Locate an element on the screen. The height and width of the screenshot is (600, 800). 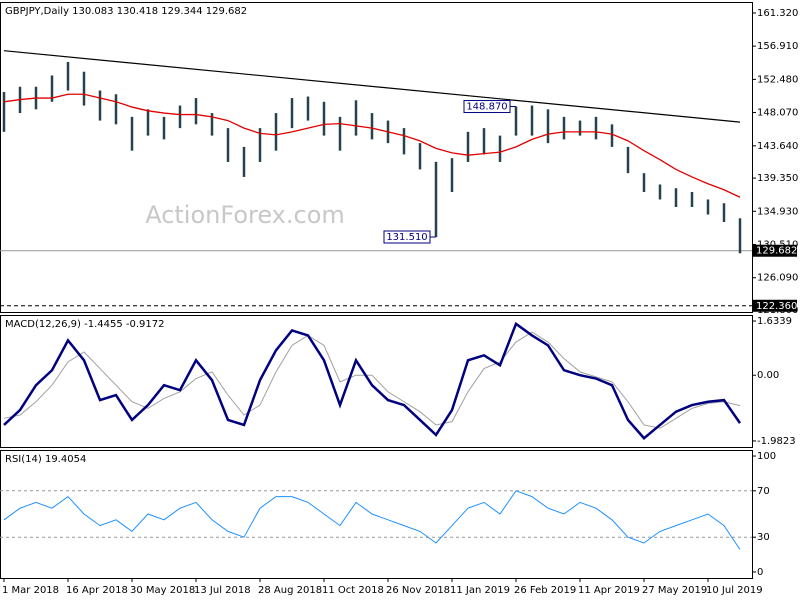
y-tick-label: -1.9823 is located at coordinates (776, 441).